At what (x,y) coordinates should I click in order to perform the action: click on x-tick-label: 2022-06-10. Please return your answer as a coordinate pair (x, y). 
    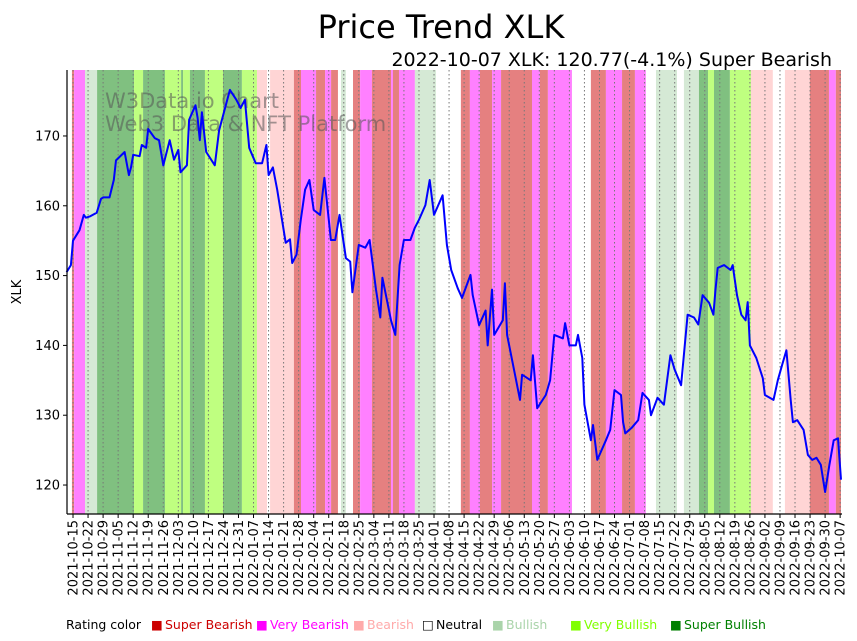
    Looking at the image, I should click on (585, 558).